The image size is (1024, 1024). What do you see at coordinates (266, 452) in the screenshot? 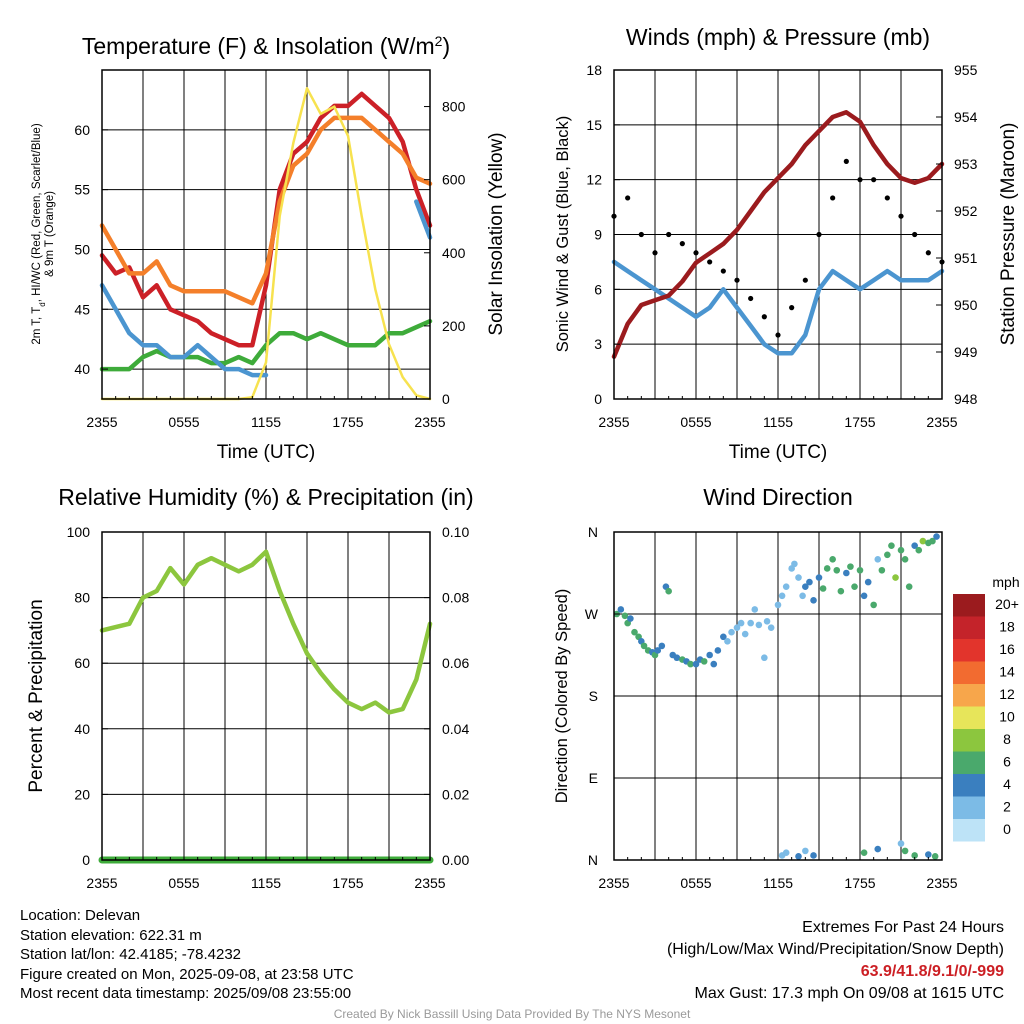
I see `temperature-xlabel: Time (UTC)` at bounding box center [266, 452].